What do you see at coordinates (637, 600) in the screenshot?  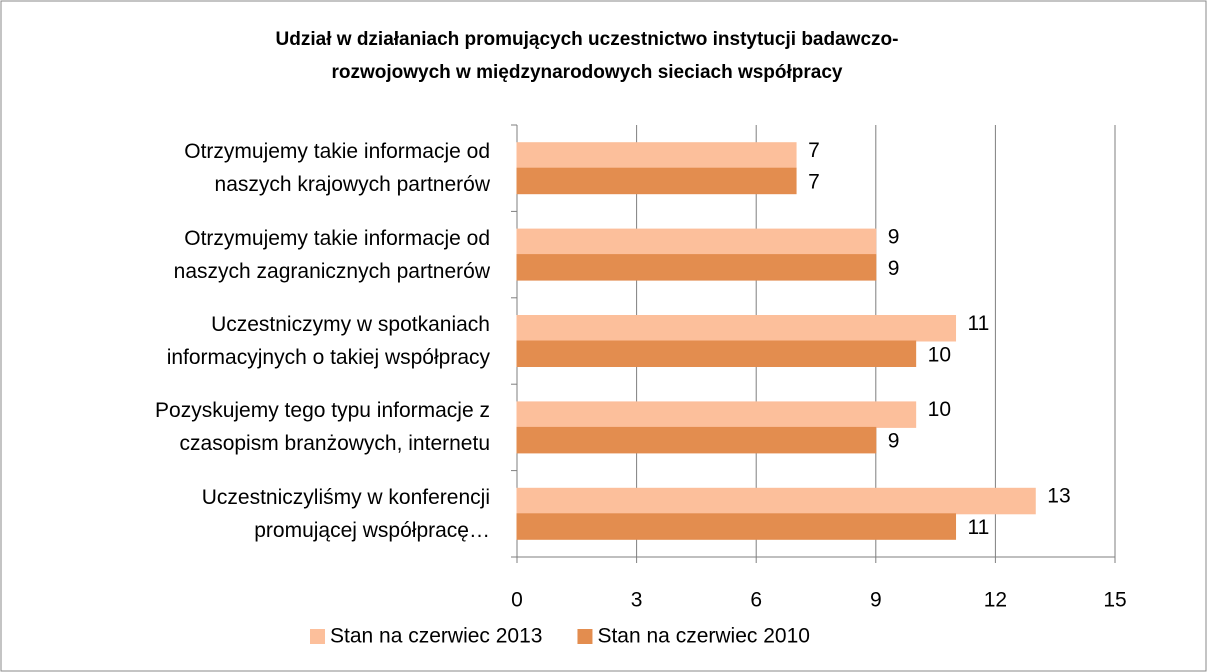 I see `x-tick-label: 3` at bounding box center [637, 600].